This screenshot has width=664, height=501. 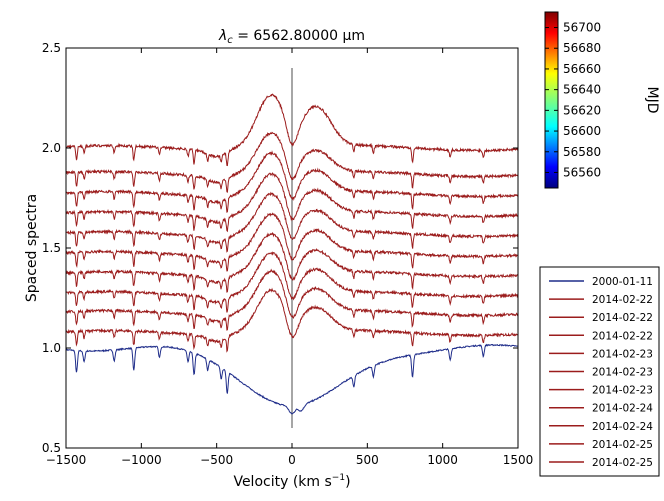 What do you see at coordinates (573, 100) in the screenshot?
I see `colorbar-ticks: 56560 56580 56600 56620 56640 56660 56680 56700` at bounding box center [573, 100].